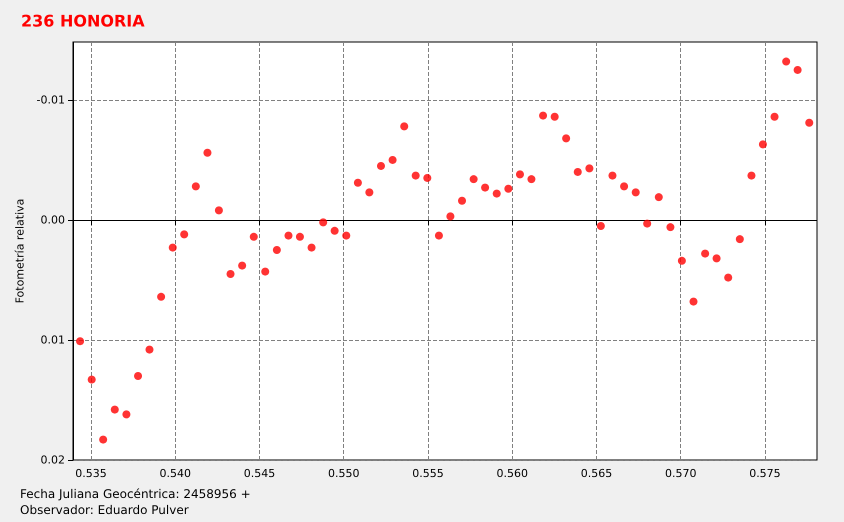 The image size is (844, 522). What do you see at coordinates (344, 473) in the screenshot?
I see `x-tick-label: 0.550` at bounding box center [344, 473].